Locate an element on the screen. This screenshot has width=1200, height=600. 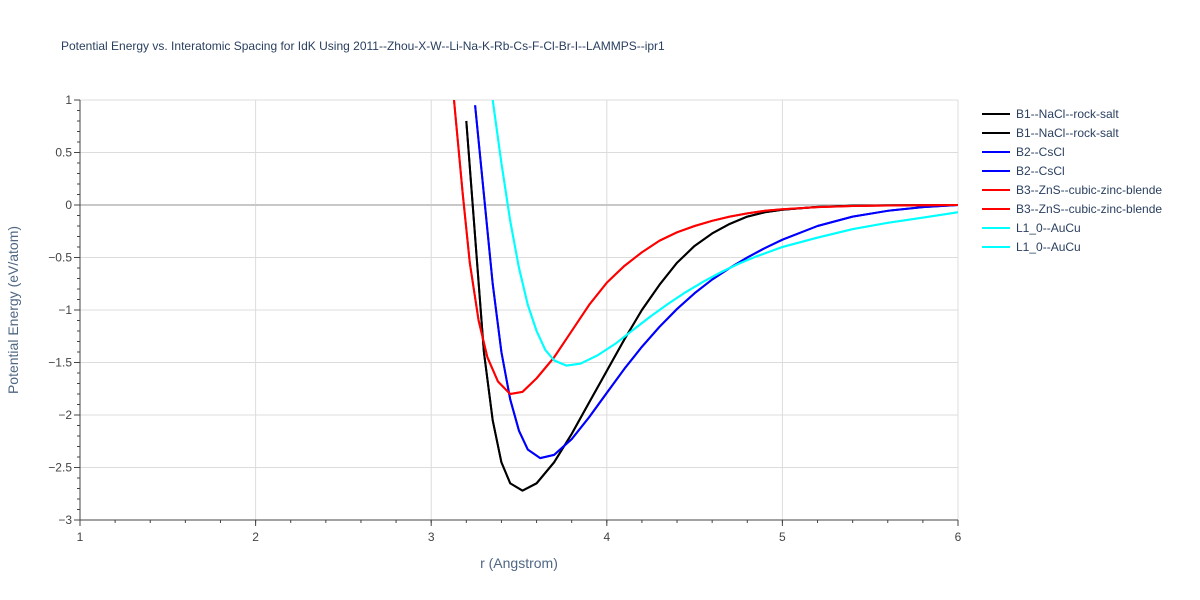
y-tick-labels: 1 0.5 0 −0.5 −1 −1.5 −2 −2.5 −3 is located at coordinates (60, 310).